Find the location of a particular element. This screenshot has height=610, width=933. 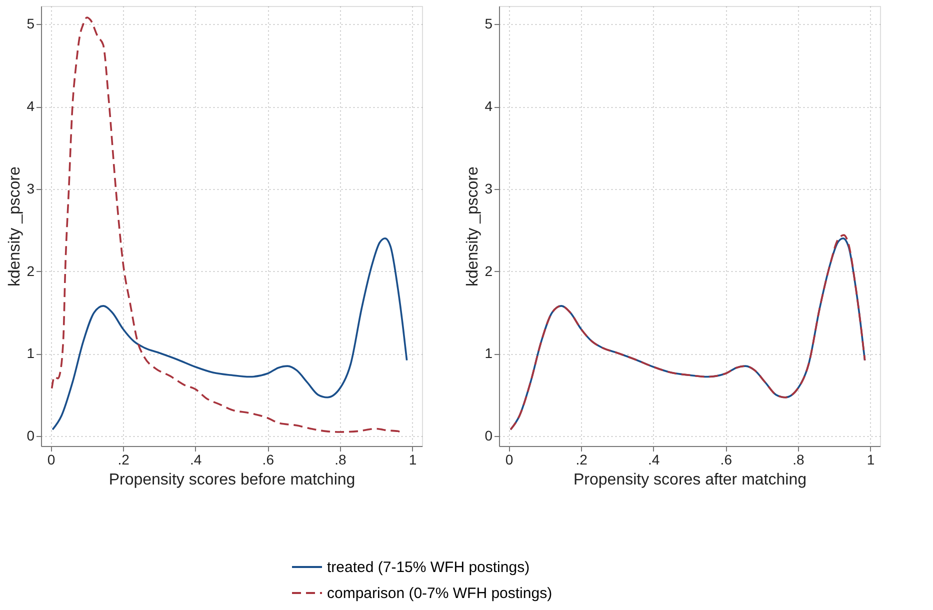

legend-label: comparison (0-7% WFH postings) is located at coordinates (439, 593).